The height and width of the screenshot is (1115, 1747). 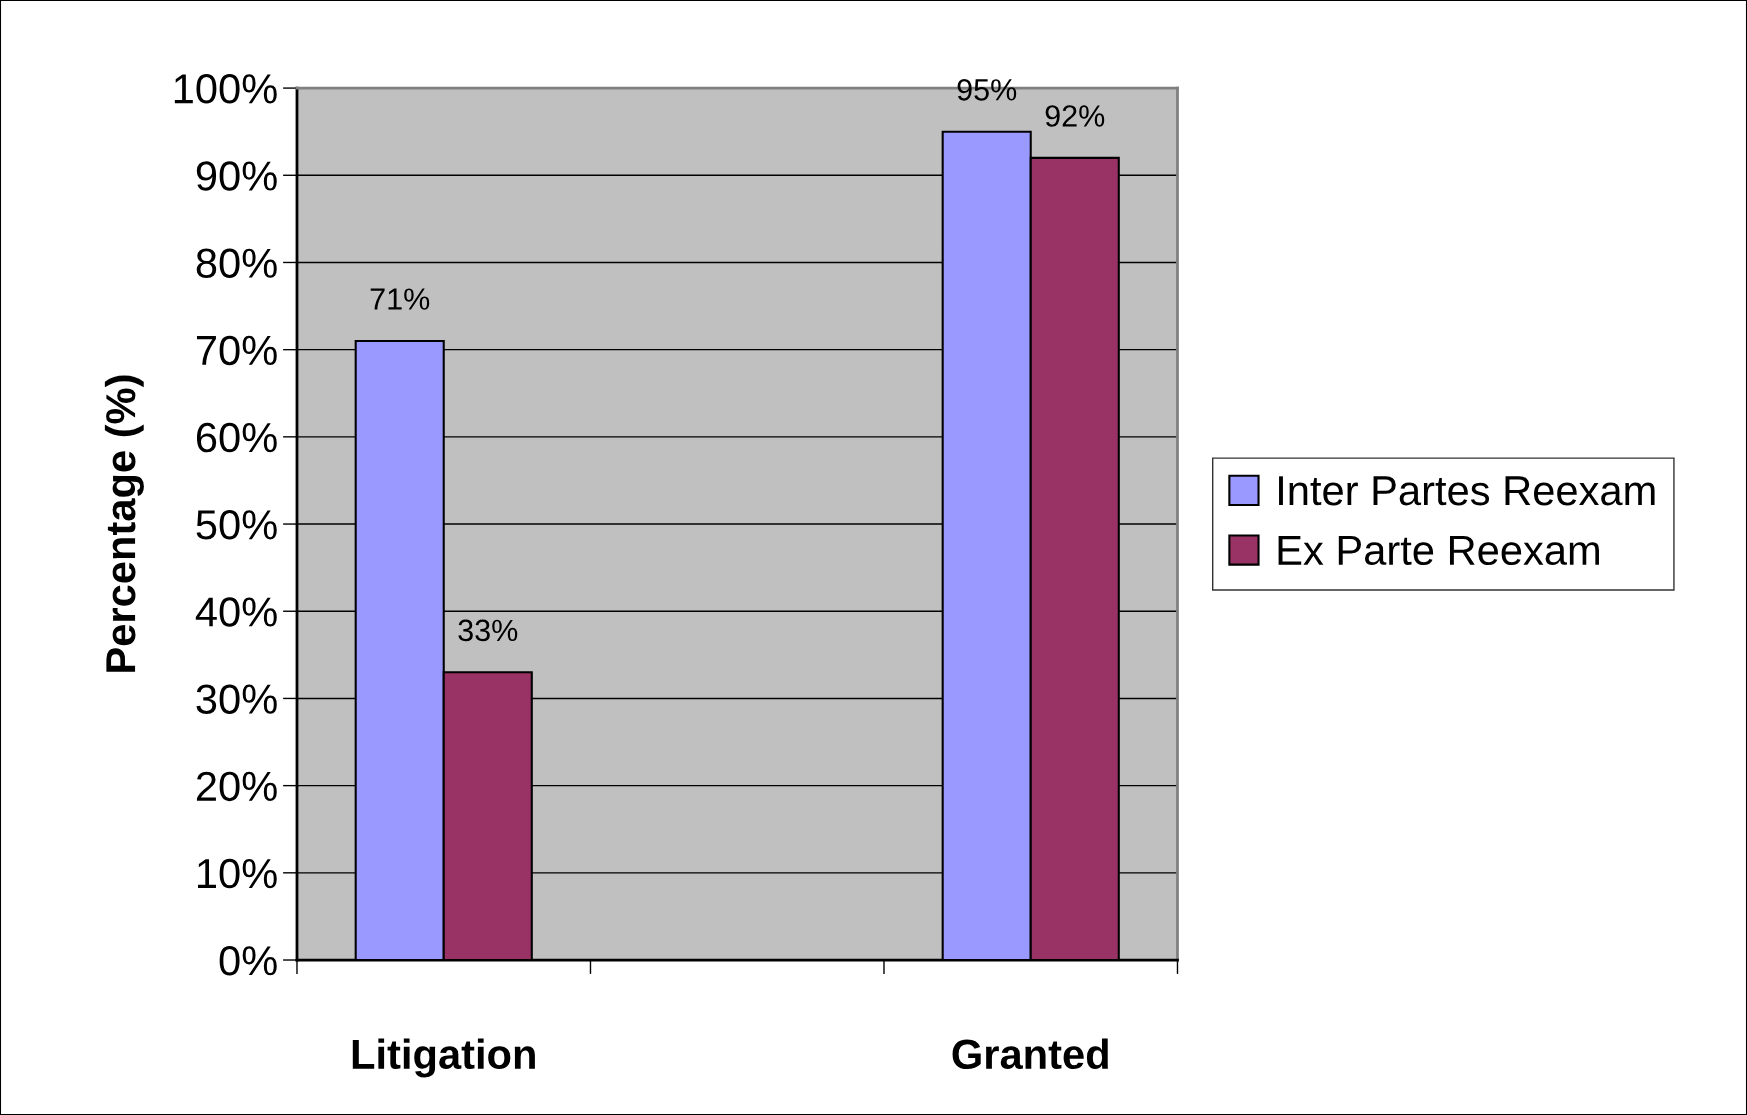 I want to click on y-tick-label: 10%, so click(x=237, y=873).